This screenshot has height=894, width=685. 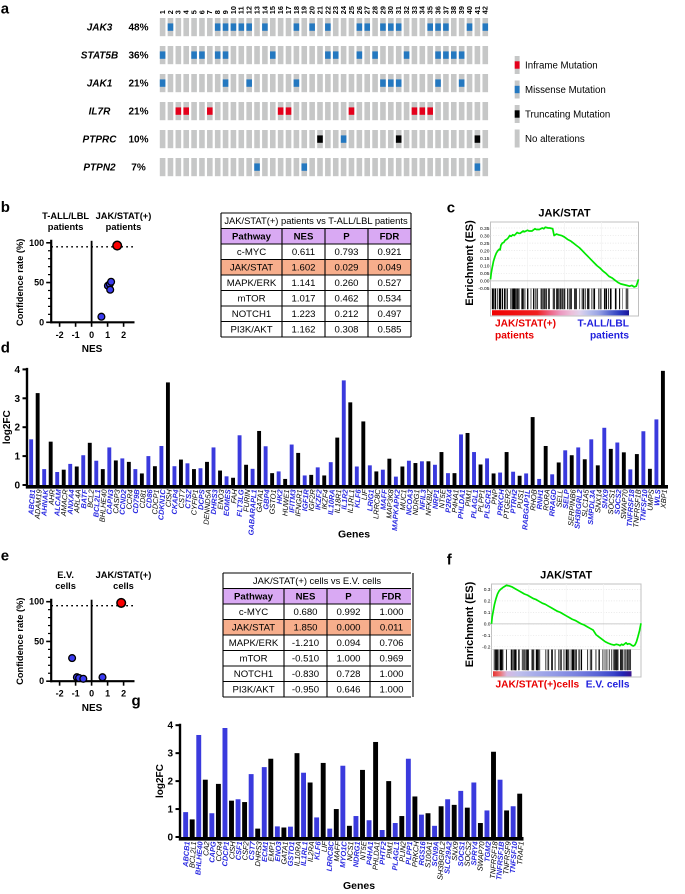 I want to click on svg-text: 0.921, so click(x=389, y=252).